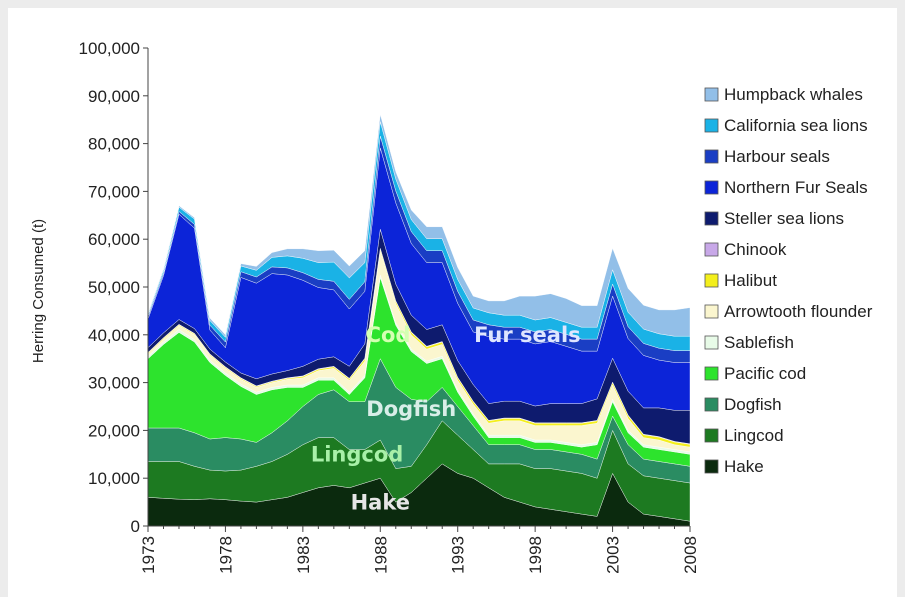 The image size is (905, 597). What do you see at coordinates (303, 555) in the screenshot?
I see `x-tick-label: 1983` at bounding box center [303, 555].